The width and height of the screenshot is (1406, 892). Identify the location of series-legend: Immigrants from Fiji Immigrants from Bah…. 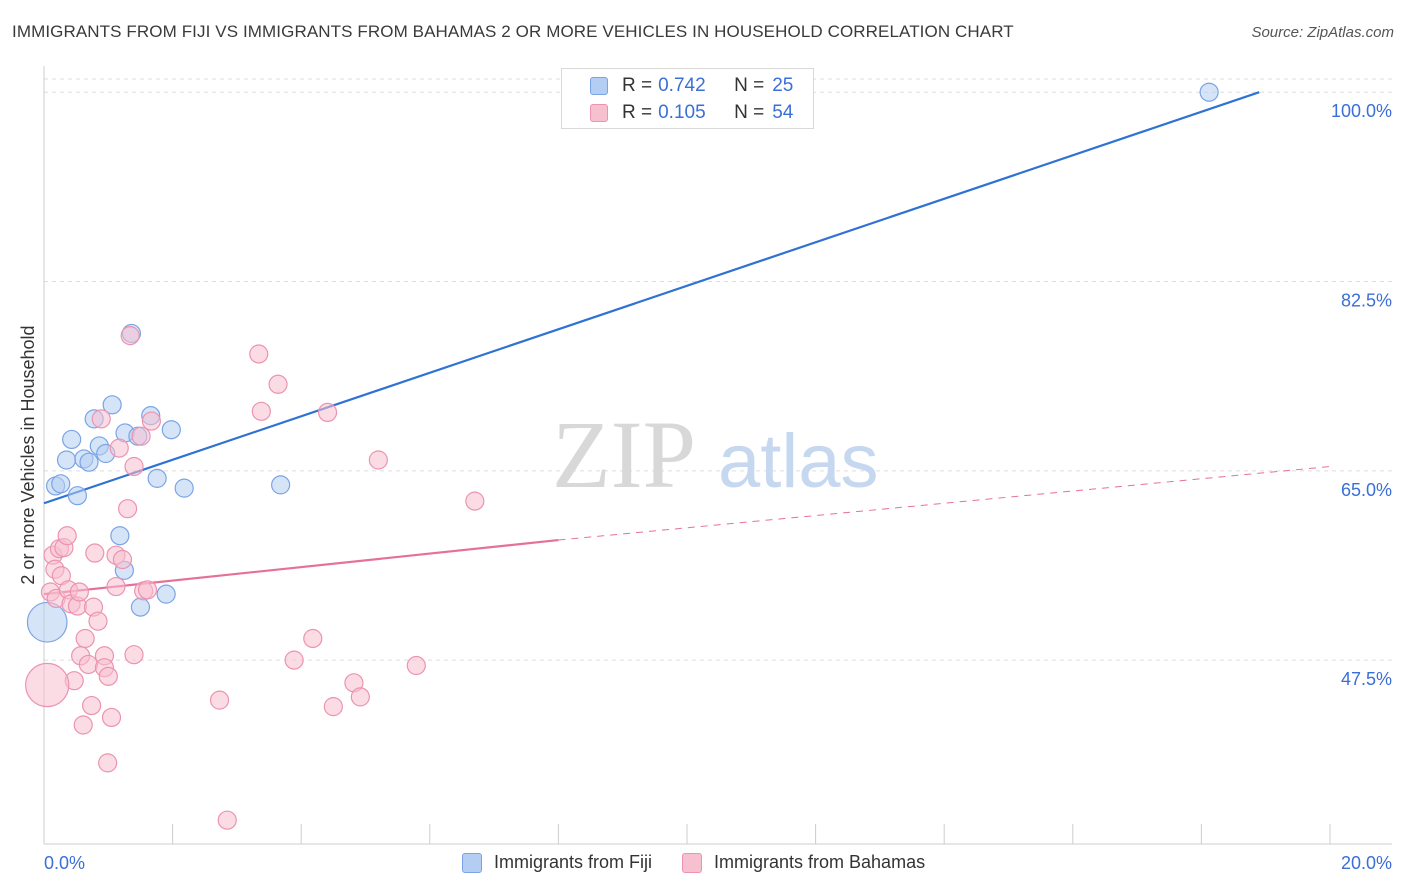
(708, 862).